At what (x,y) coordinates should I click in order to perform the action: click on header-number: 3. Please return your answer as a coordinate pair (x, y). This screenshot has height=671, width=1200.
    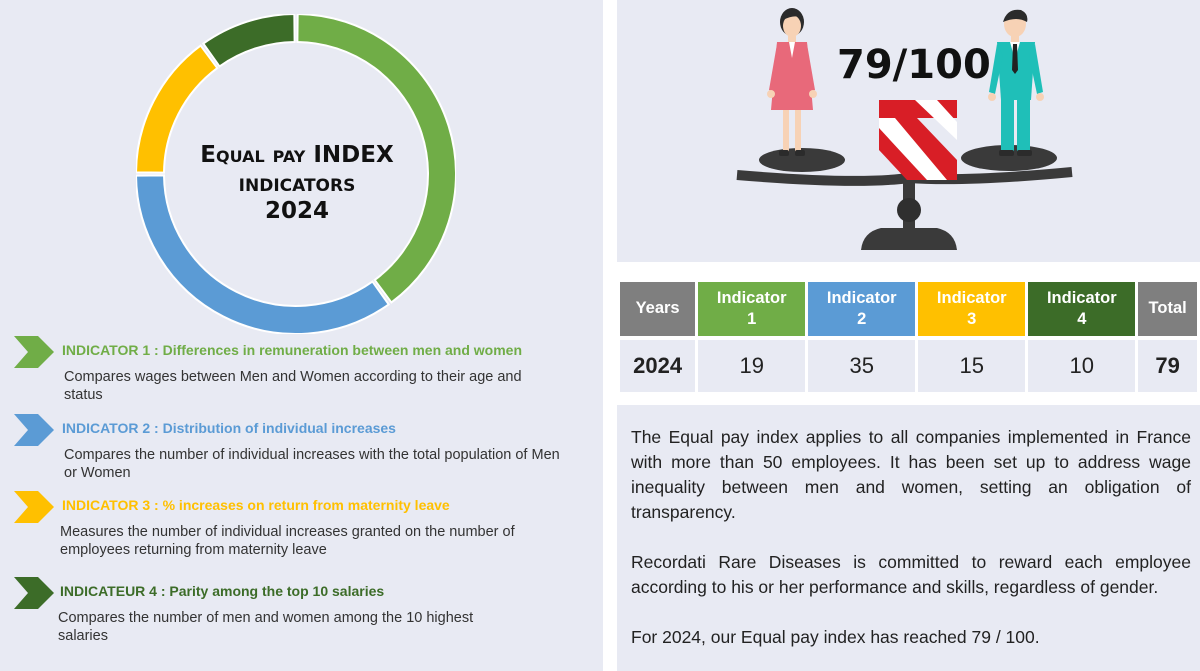
    Looking at the image, I should click on (972, 319).